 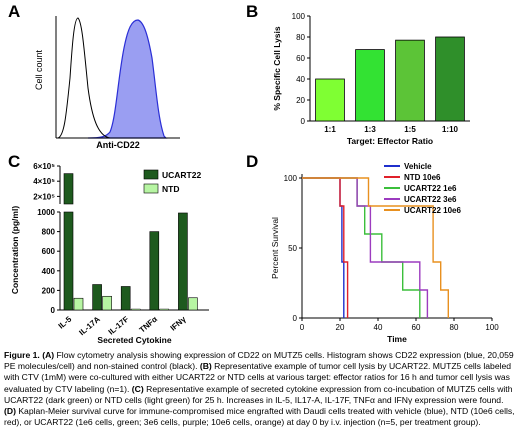 I want to click on c-y-tick-label: 6×10⁵, so click(x=44, y=166).